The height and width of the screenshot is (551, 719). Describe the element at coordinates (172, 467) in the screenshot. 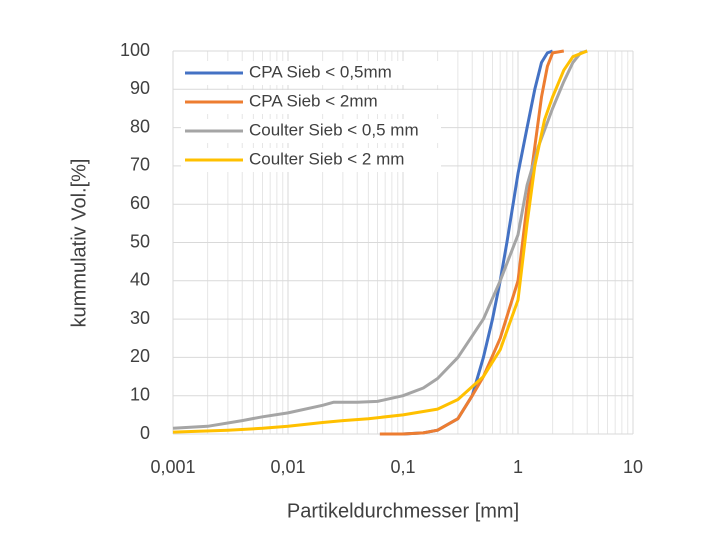

I see `x-tick-label: 0,001` at that location.